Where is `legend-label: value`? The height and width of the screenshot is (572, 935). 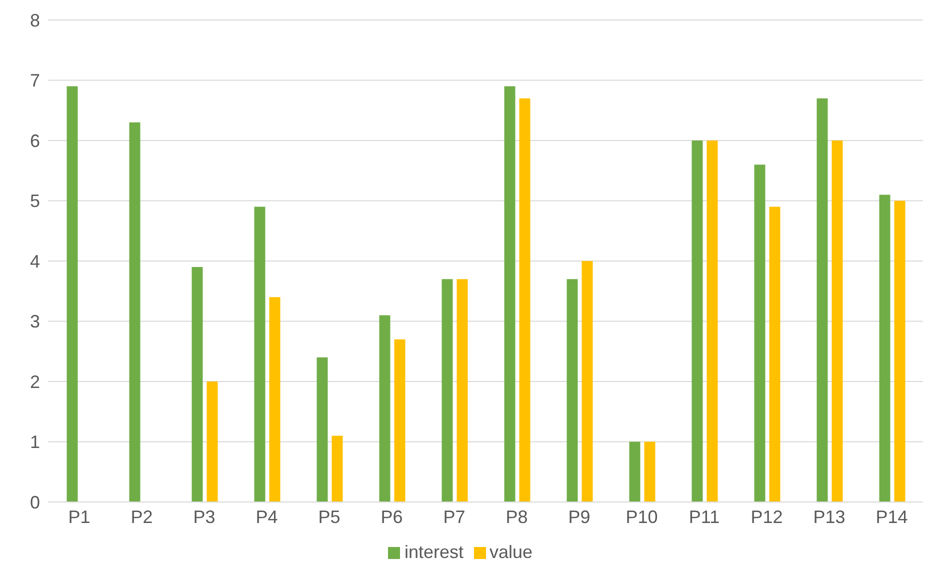
legend-label: value is located at coordinates (511, 552).